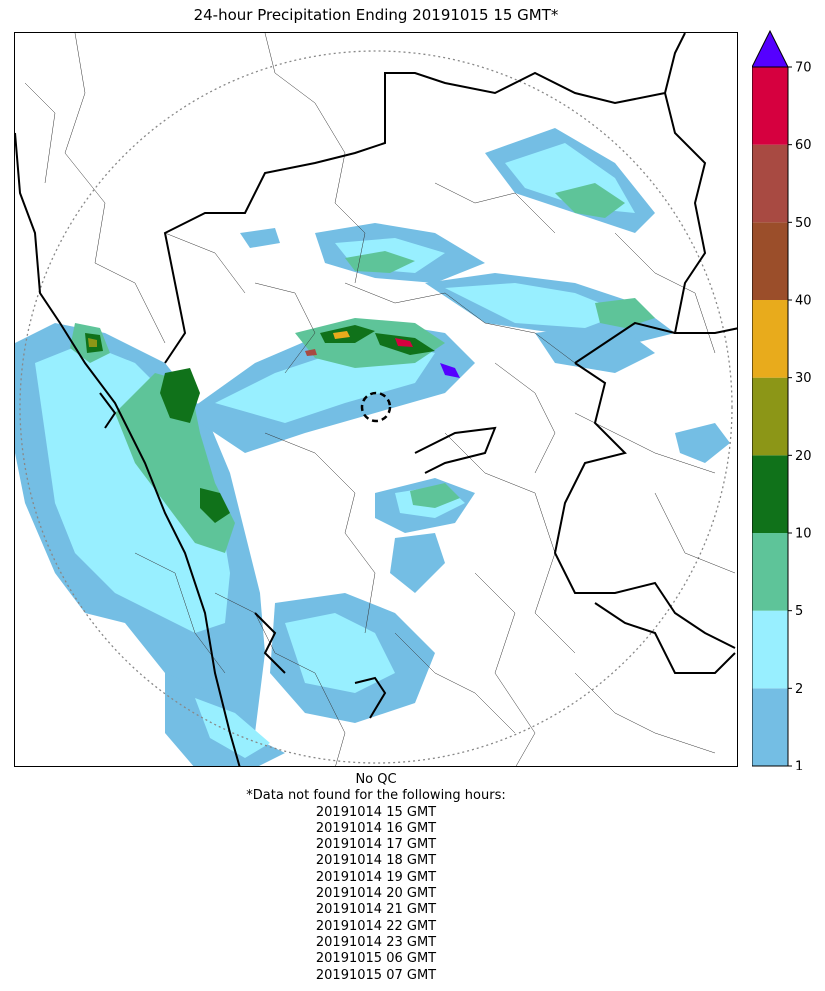 The image size is (825, 991). What do you see at coordinates (376, 779) in the screenshot?
I see `qc-status: No QC` at bounding box center [376, 779].